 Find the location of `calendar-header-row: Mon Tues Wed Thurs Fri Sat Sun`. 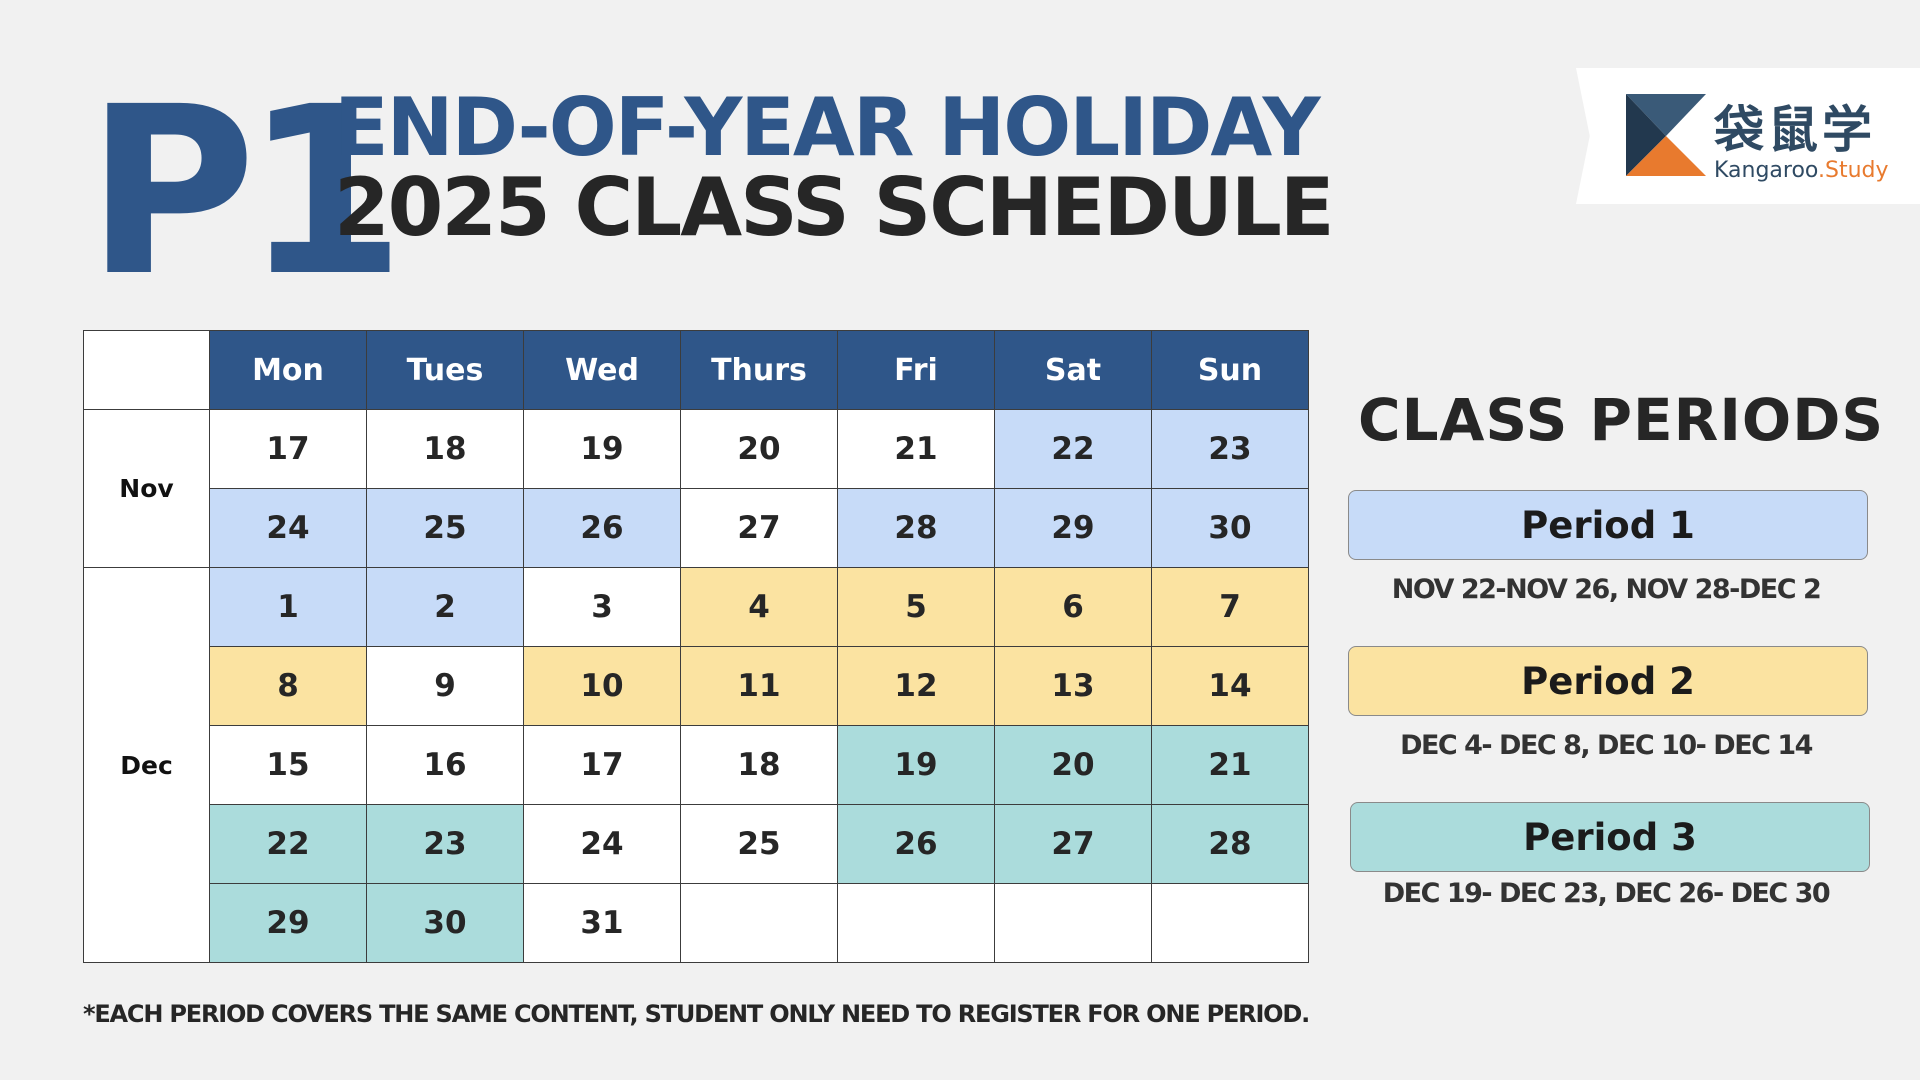

calendar-header-row: Mon Tues Wed Thurs Fri Sat Sun is located at coordinates (696, 370).